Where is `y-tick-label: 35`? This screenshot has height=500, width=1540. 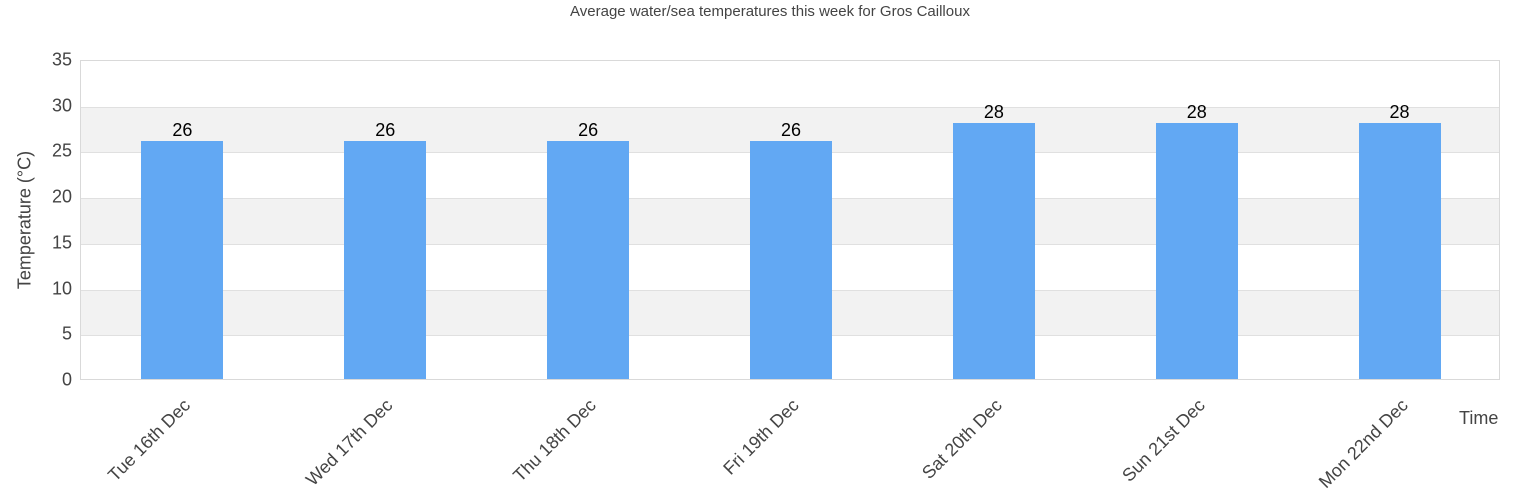 y-tick-label: 35 is located at coordinates (61, 59).